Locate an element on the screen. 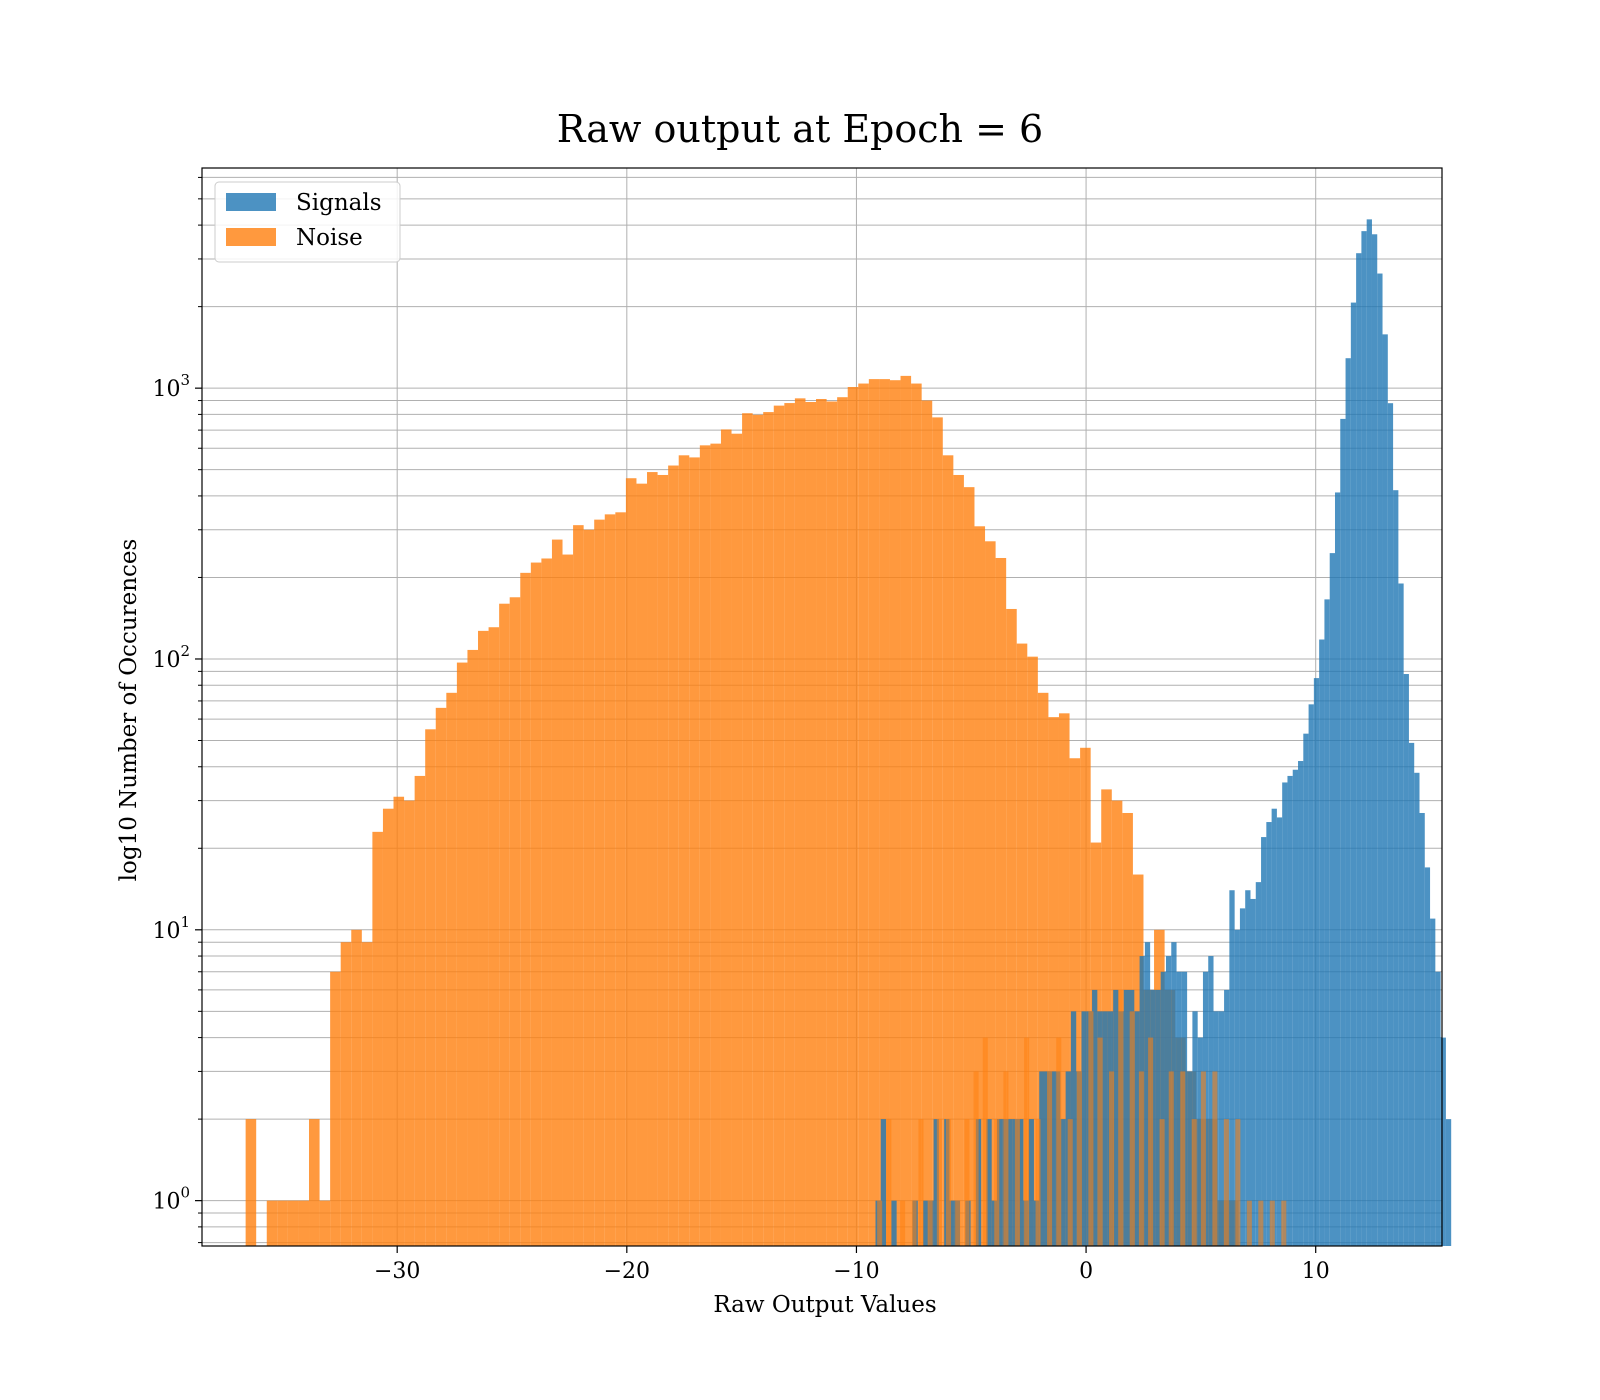 This screenshot has height=1400, width=1600. x-tick-label: −20 is located at coordinates (627, 1271).